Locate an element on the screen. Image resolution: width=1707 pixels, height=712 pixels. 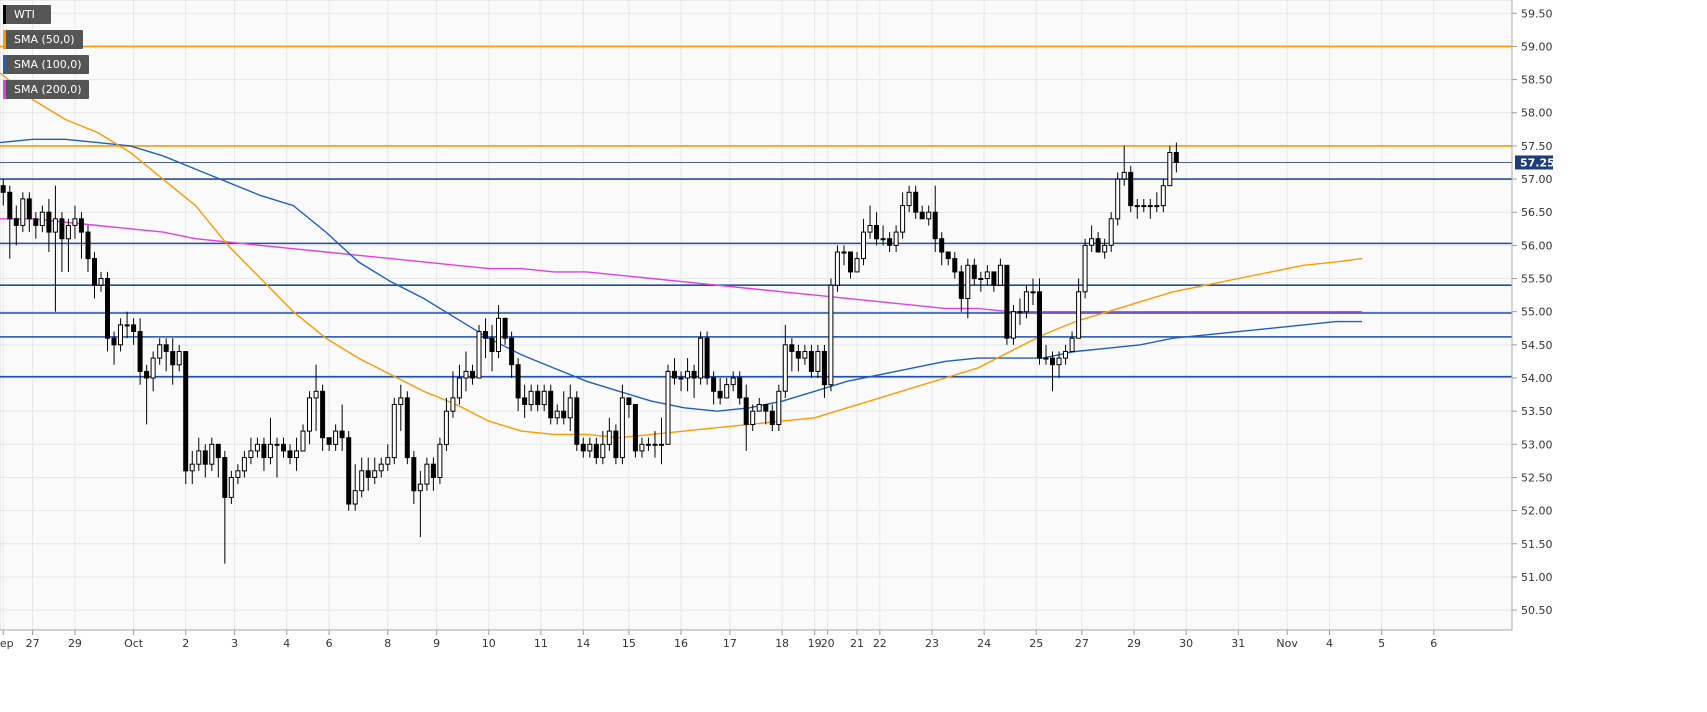
x-tick-label: 27 is located at coordinates (1082, 643).